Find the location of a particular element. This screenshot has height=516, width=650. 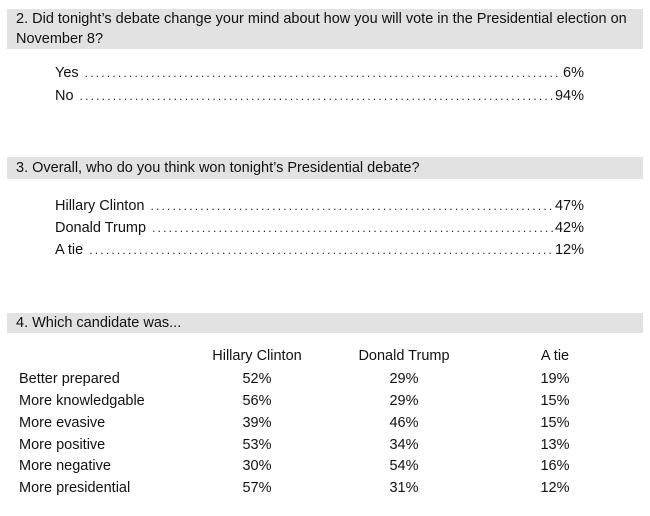

answer-row-clinton: Hillary Clinton 47% is located at coordinates (319, 206).